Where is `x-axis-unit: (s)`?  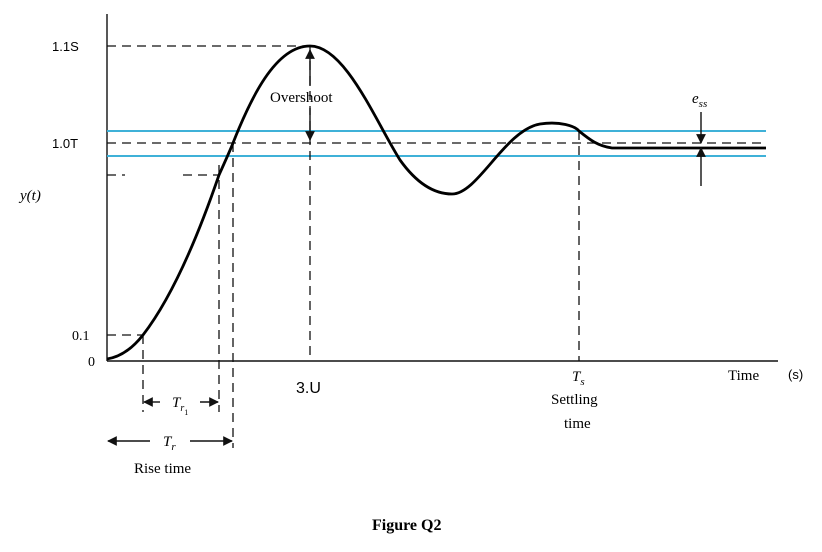 x-axis-unit: (s) is located at coordinates (795, 374).